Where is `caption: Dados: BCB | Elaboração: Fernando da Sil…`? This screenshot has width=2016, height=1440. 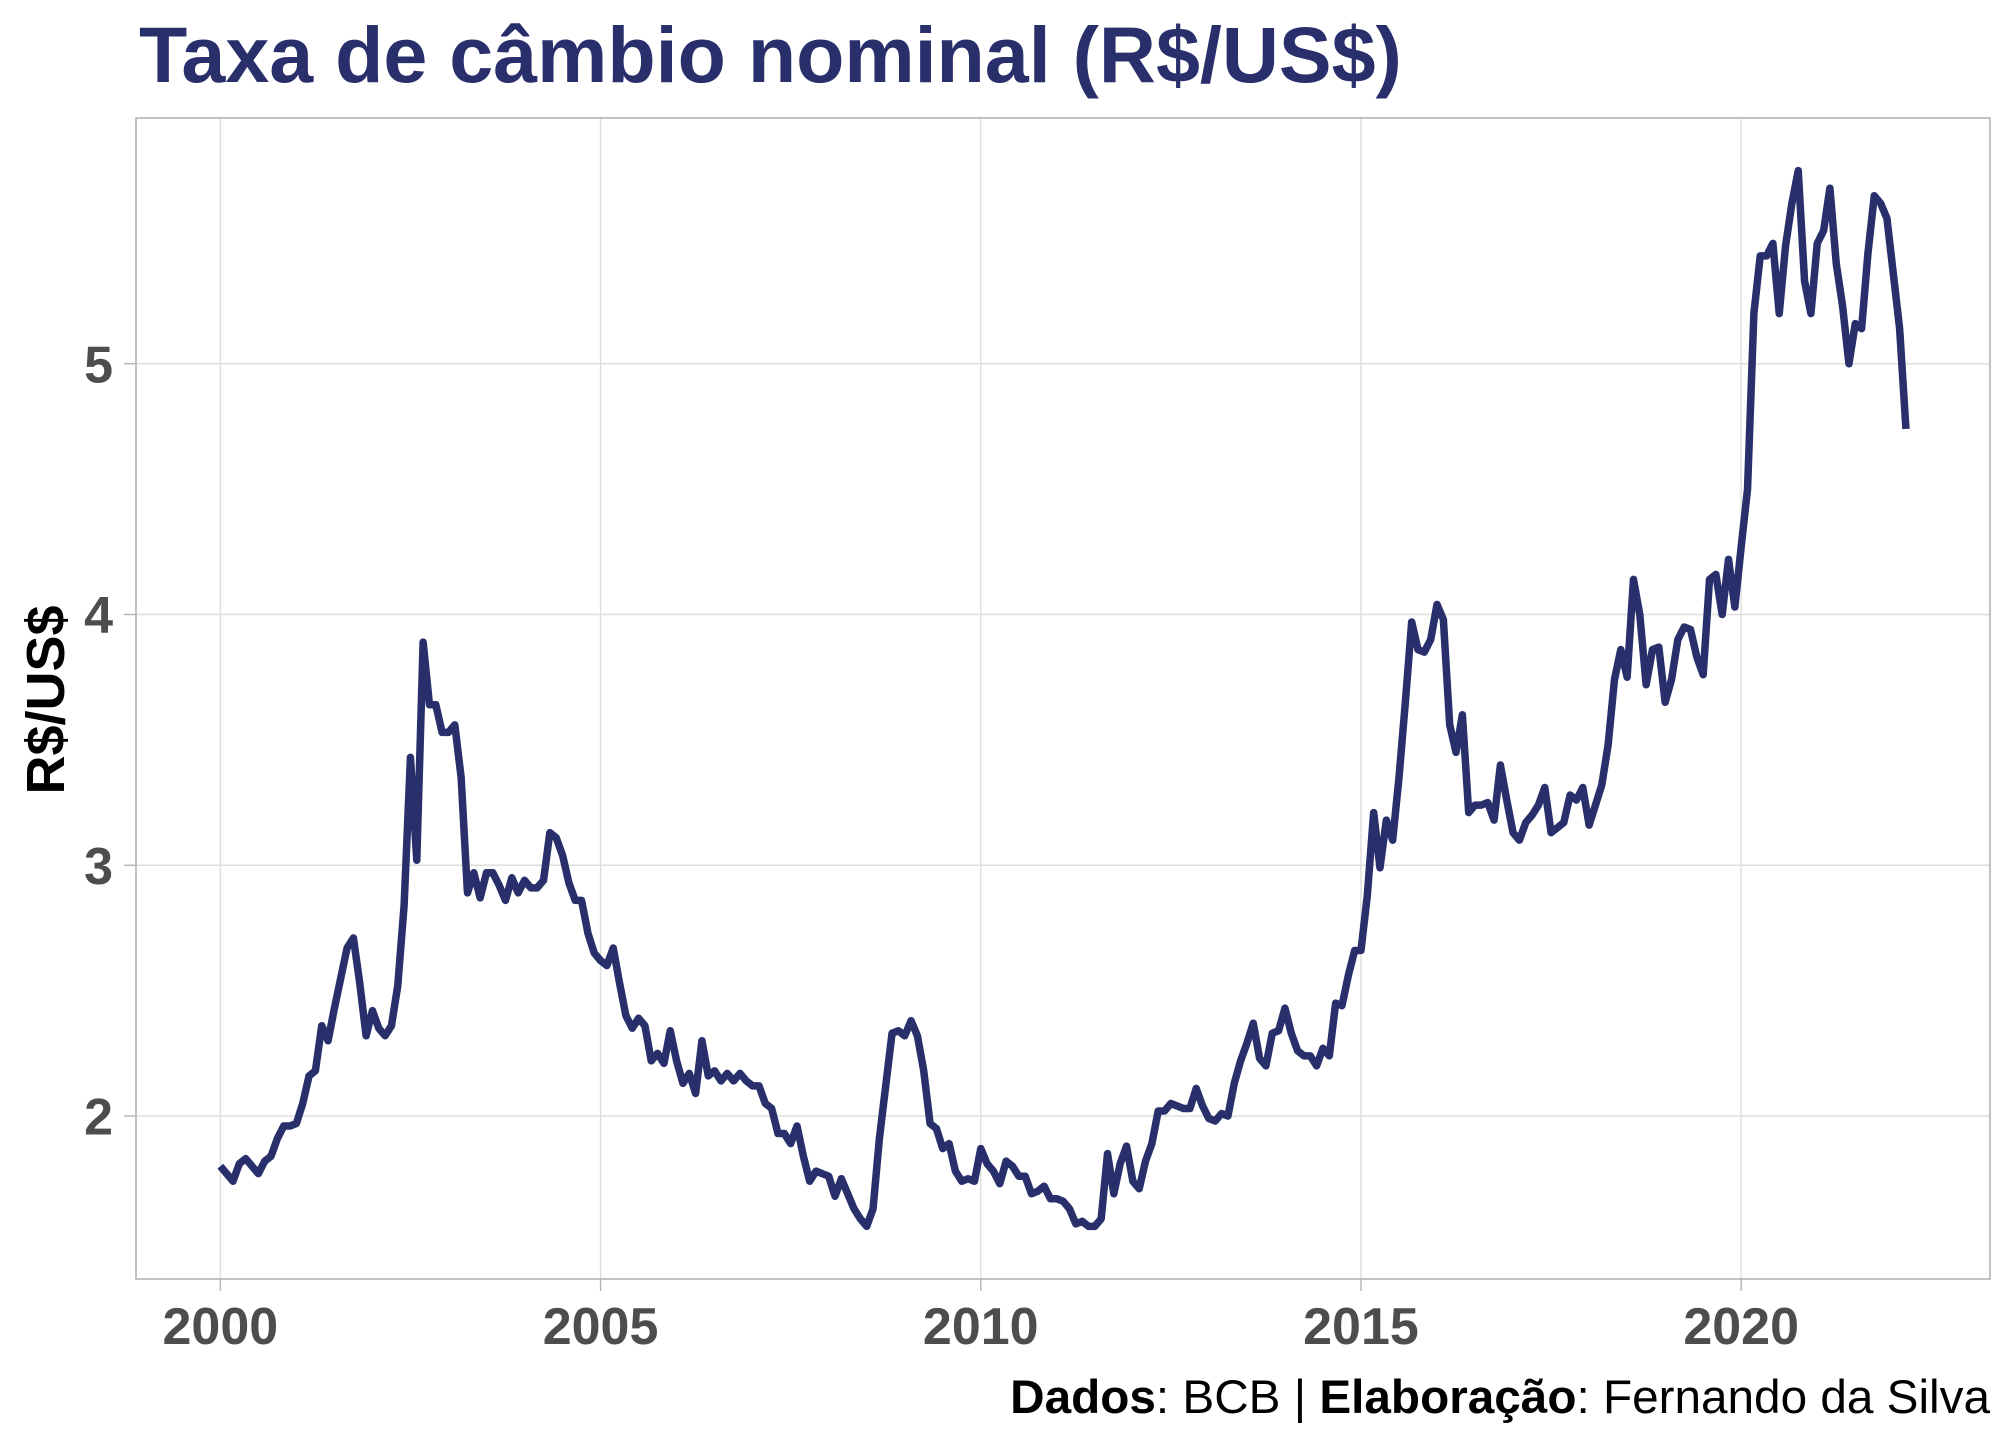 caption: Dados: BCB | Elaboração: Fernando da Sil… is located at coordinates (1500, 1397).